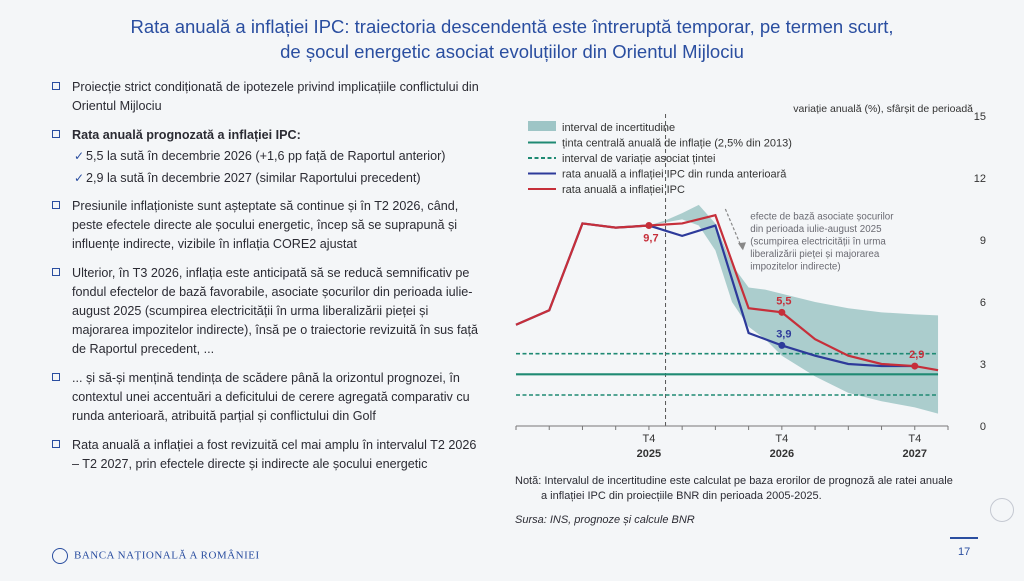 This screenshot has height=581, width=1024. I want to click on page-number: 17, so click(964, 552).